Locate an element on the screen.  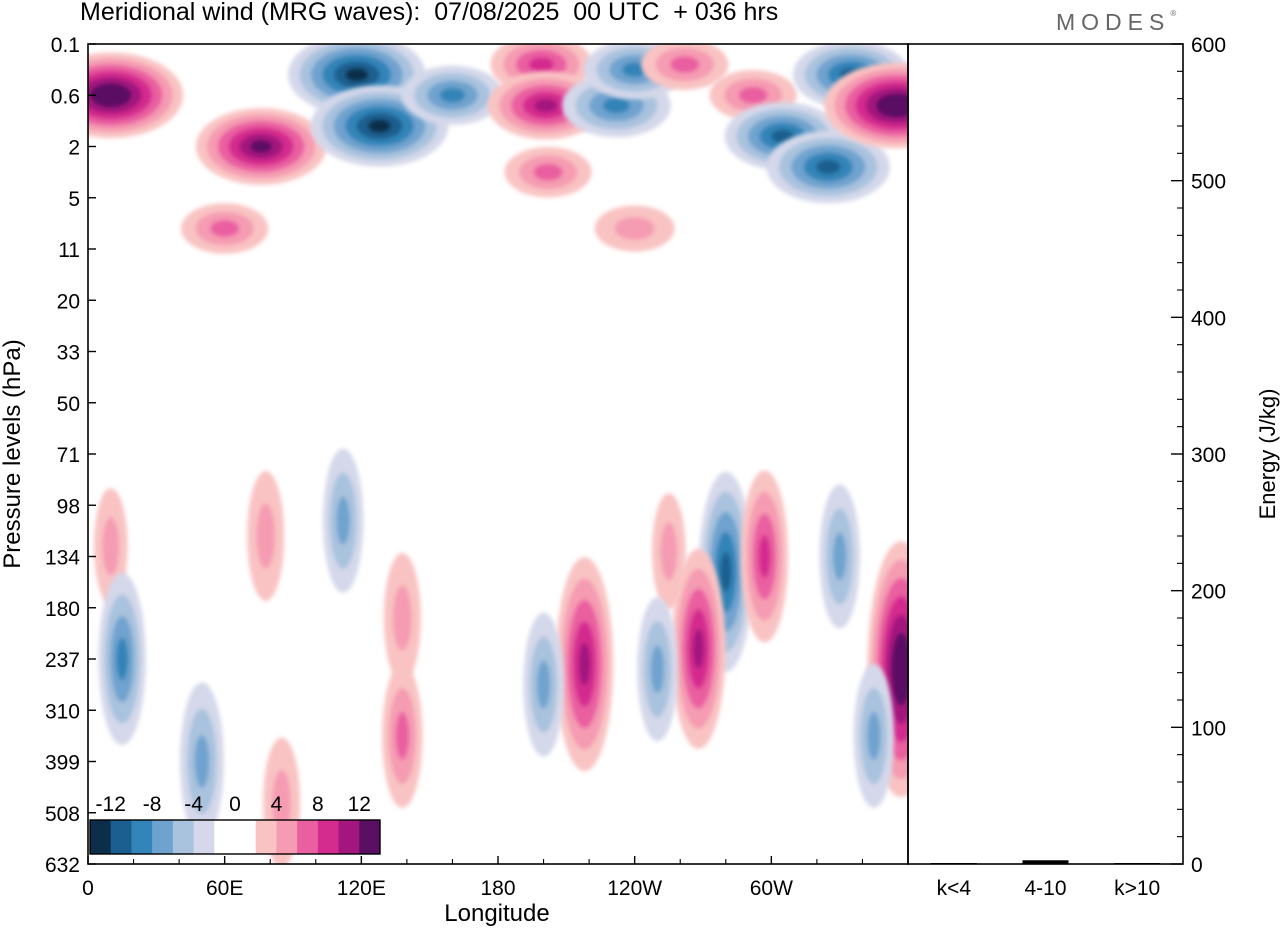
colorbar-tick-label: 0 is located at coordinates (235, 804).